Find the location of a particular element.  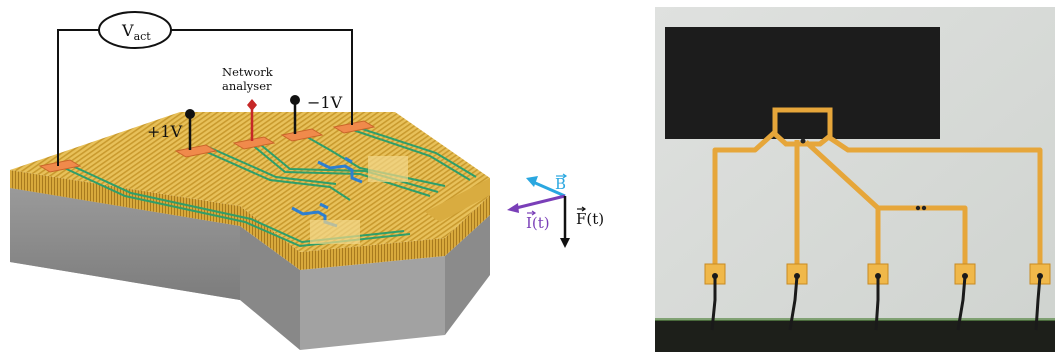

probe-plus-label: +1V is located at coordinates (165, 131).